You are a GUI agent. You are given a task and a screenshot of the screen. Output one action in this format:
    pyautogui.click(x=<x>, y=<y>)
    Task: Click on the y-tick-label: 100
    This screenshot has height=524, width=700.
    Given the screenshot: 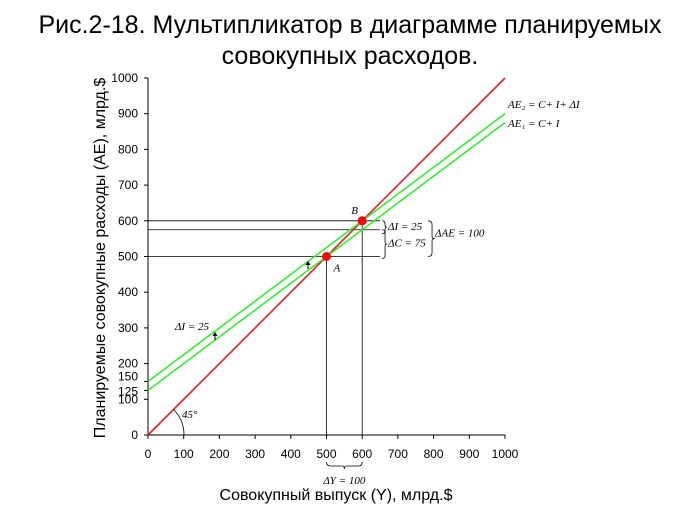 What is the action you would take?
    pyautogui.click(x=128, y=399)
    